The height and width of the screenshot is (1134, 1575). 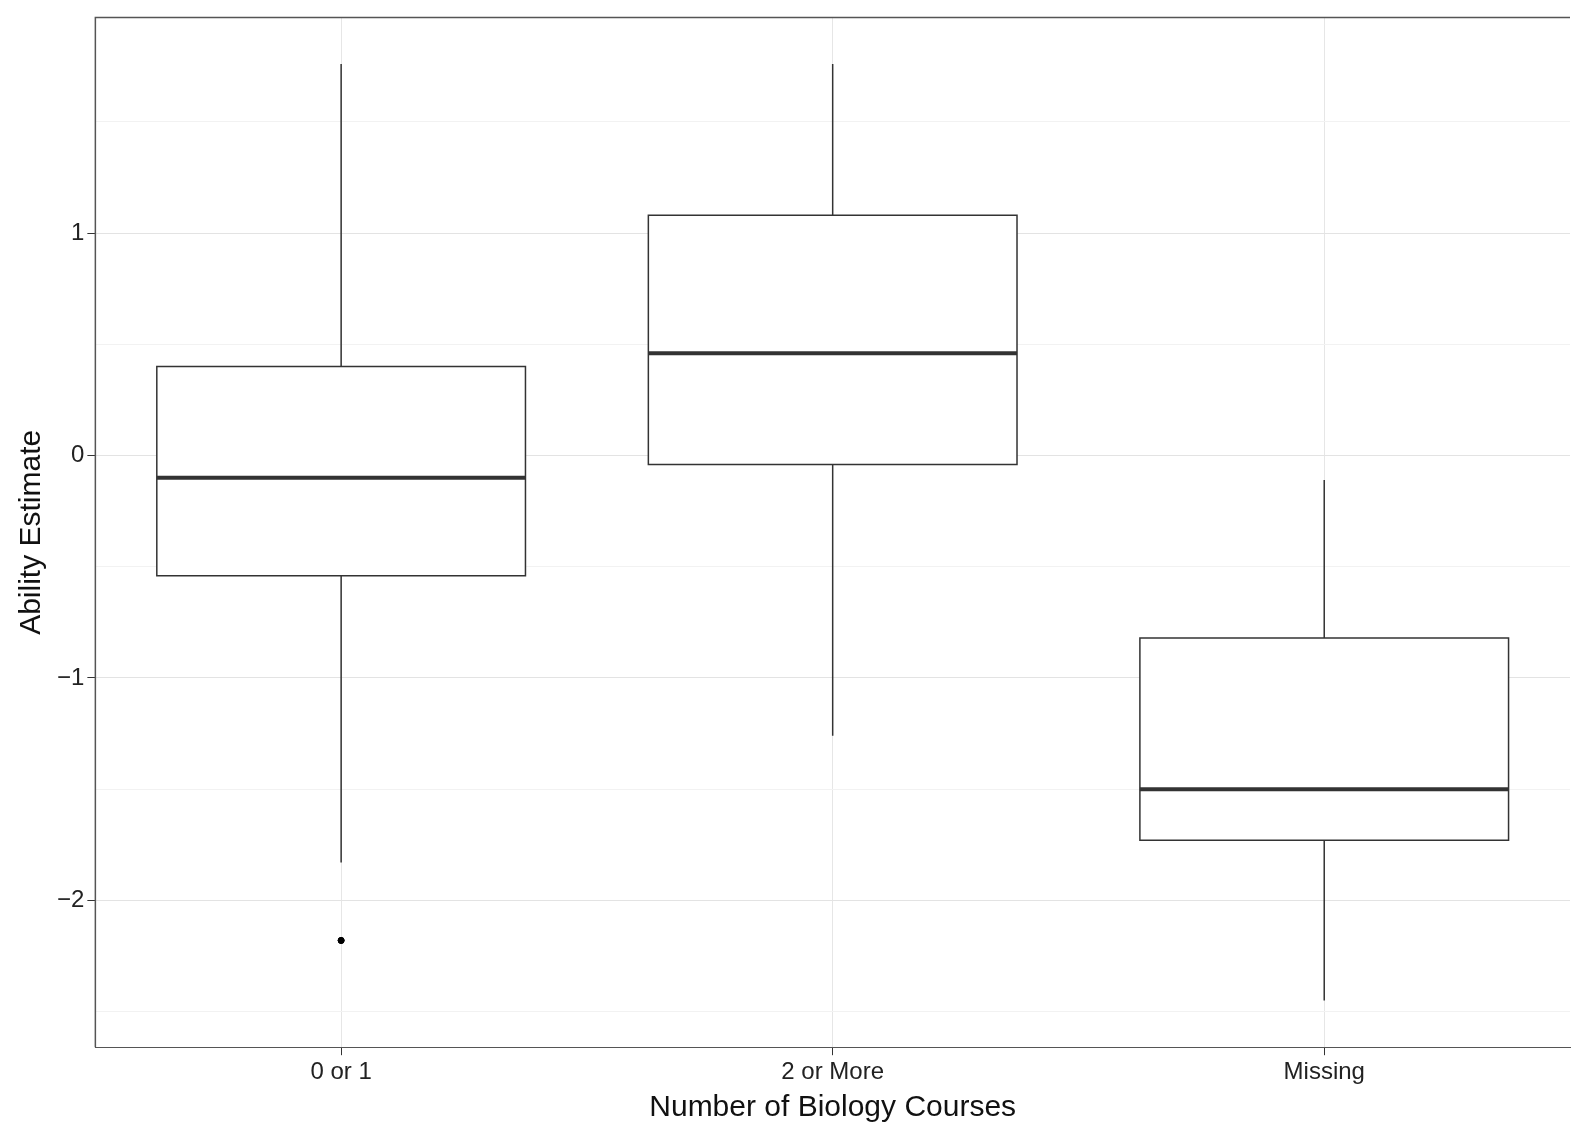 I want to click on x-axis-title: Number of Biology Courses, so click(x=833, y=1106).